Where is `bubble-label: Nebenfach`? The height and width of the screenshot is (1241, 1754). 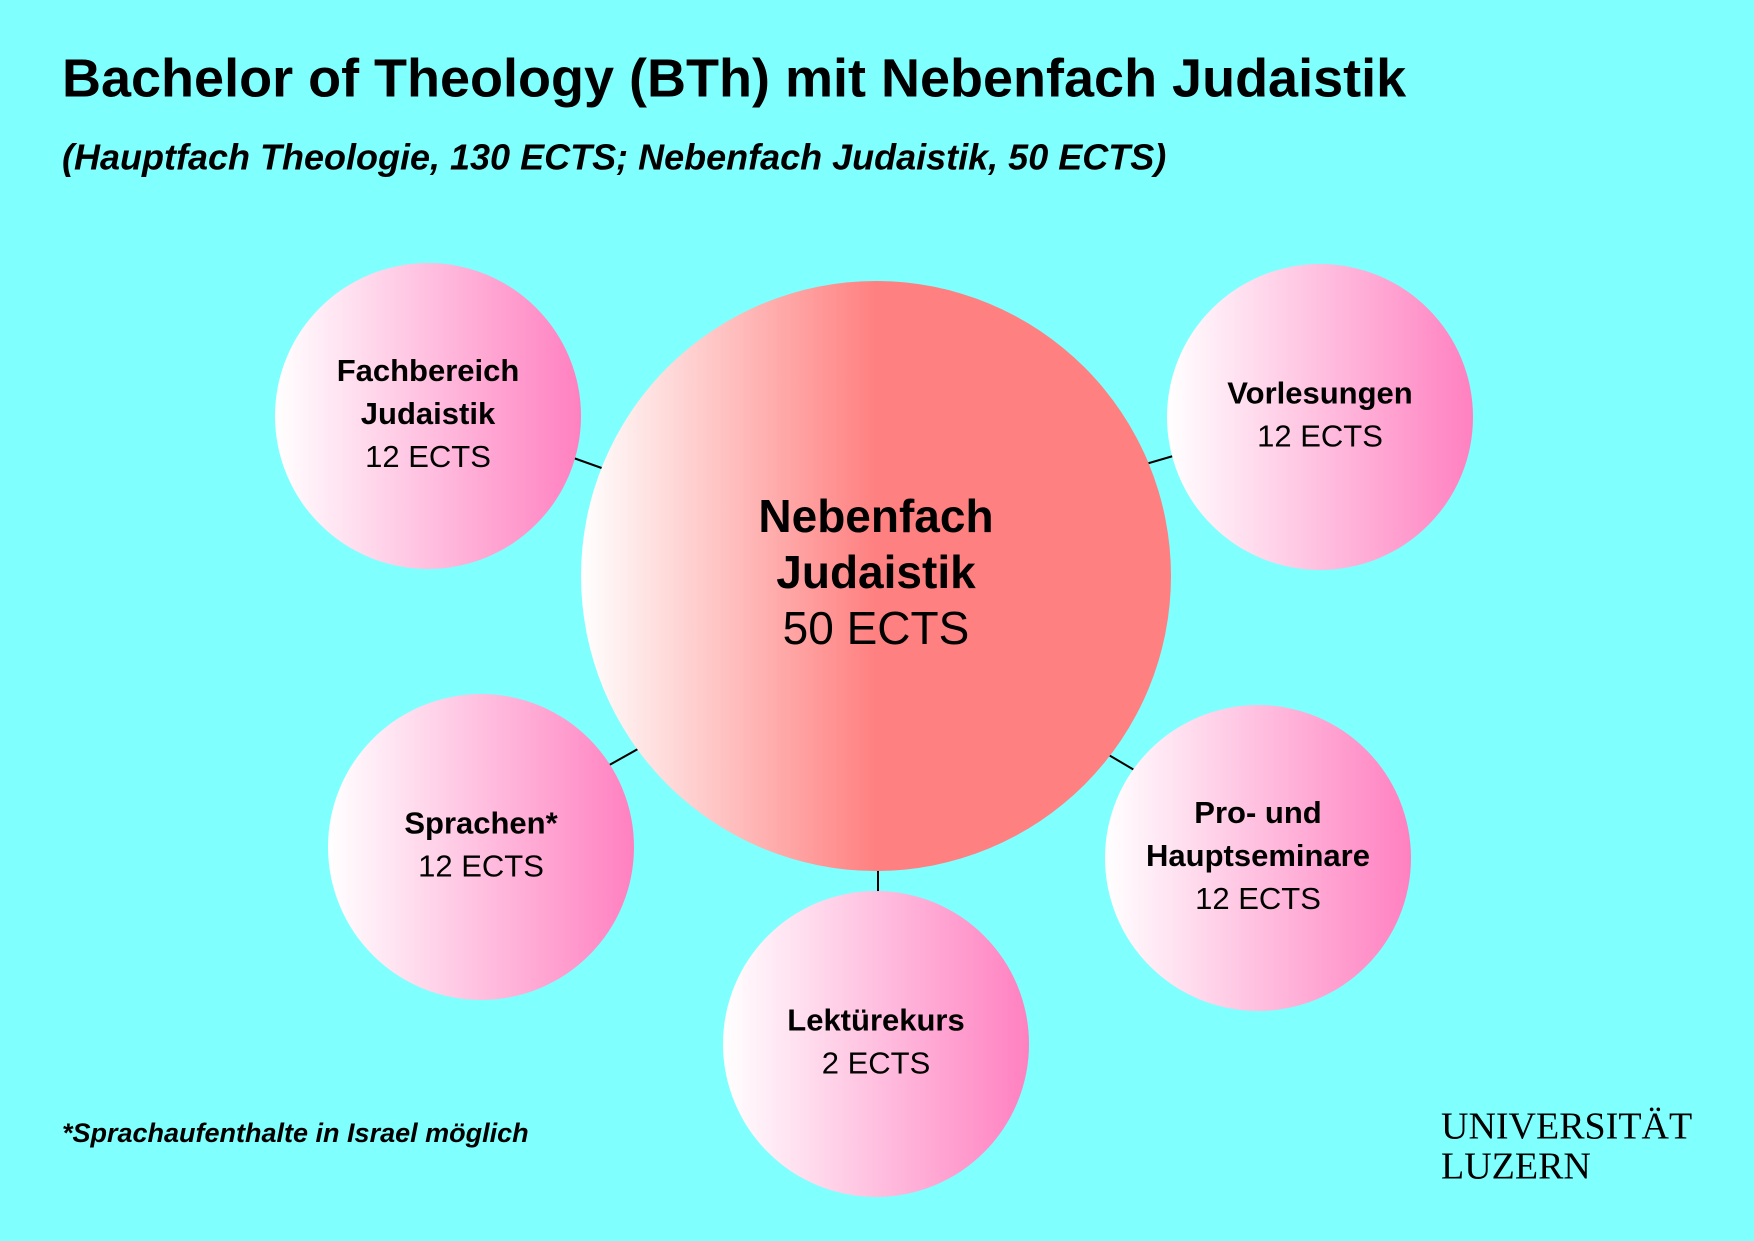
bubble-label: Nebenfach is located at coordinates (875, 516).